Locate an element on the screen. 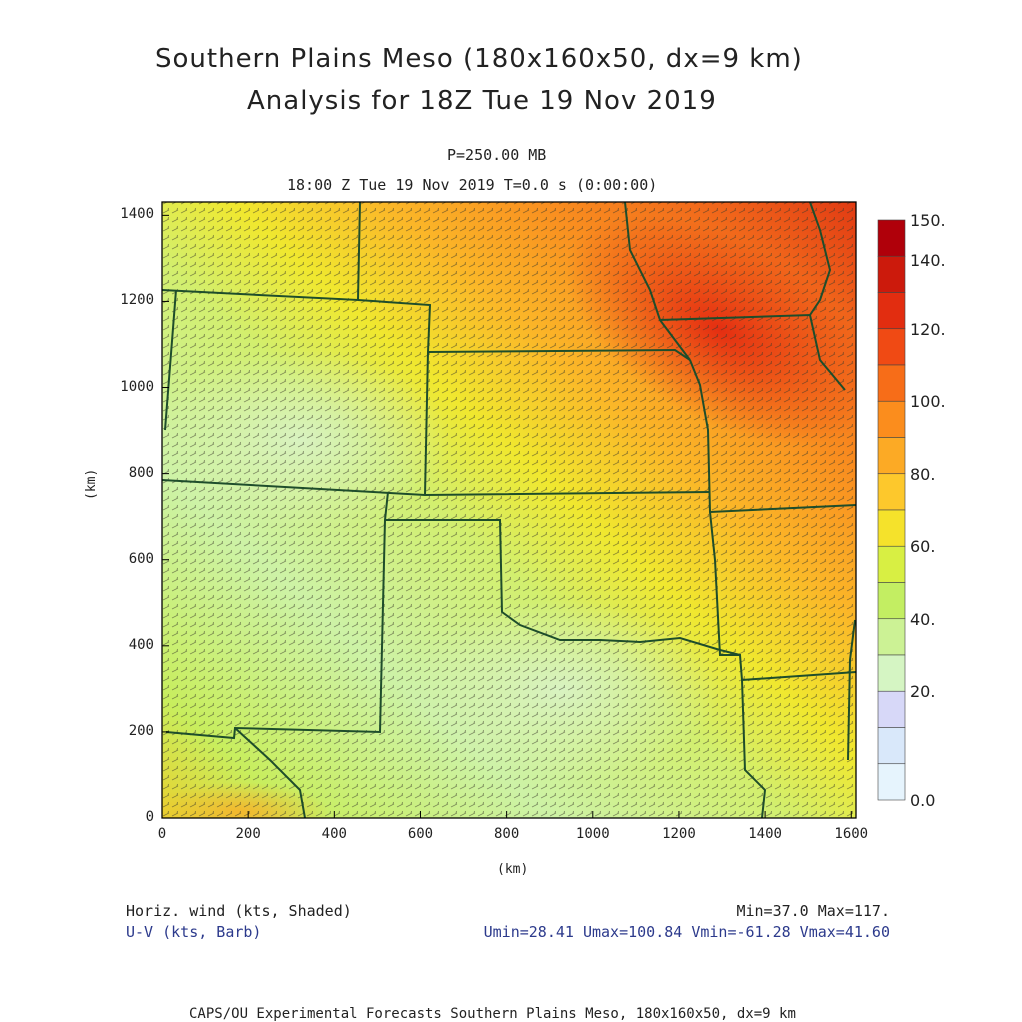 This screenshot has width=1022, height=1022. ia-il-border is located at coordinates (820, 259).